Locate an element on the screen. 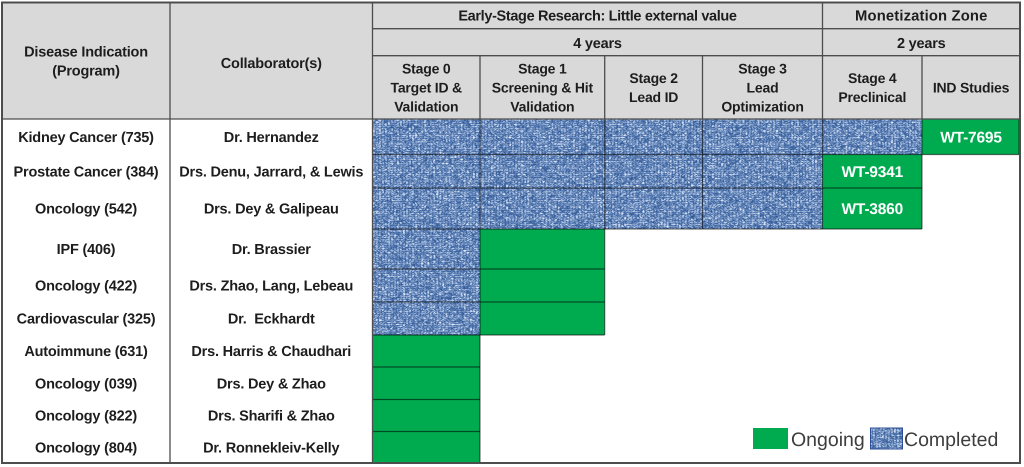 The height and width of the screenshot is (467, 1024). svg-text: Completed is located at coordinates (951, 440).